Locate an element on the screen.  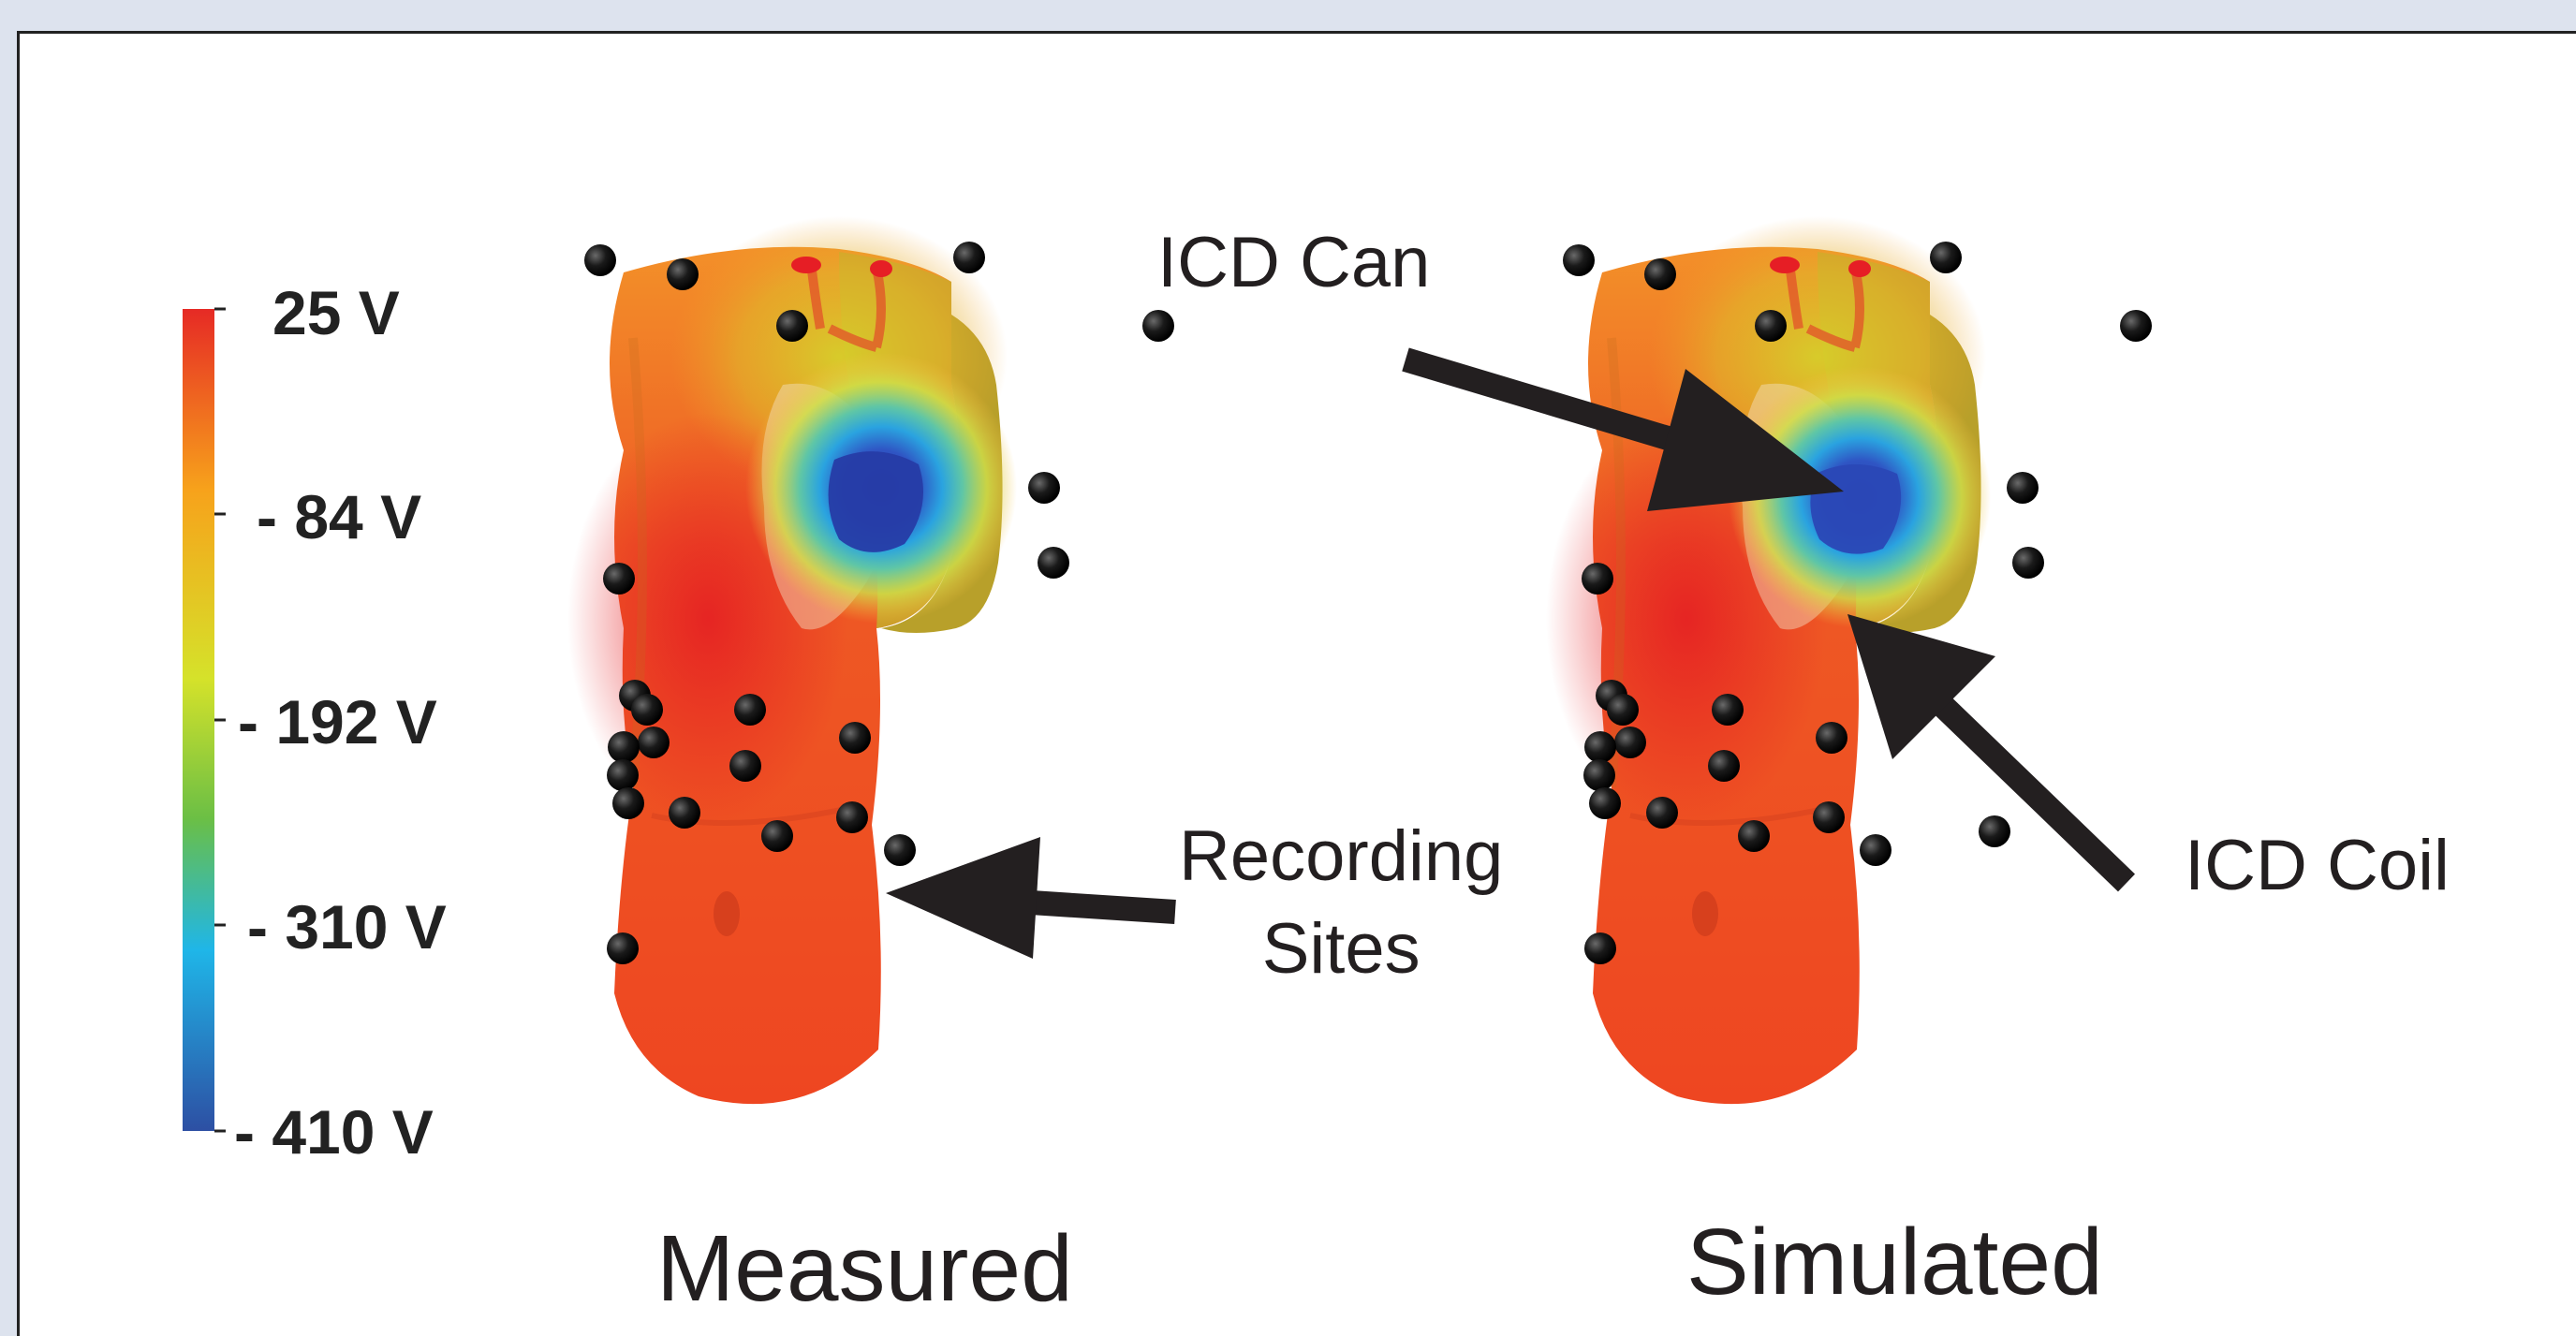
panel-title-simulated: Simulated is located at coordinates (1894, 1262).